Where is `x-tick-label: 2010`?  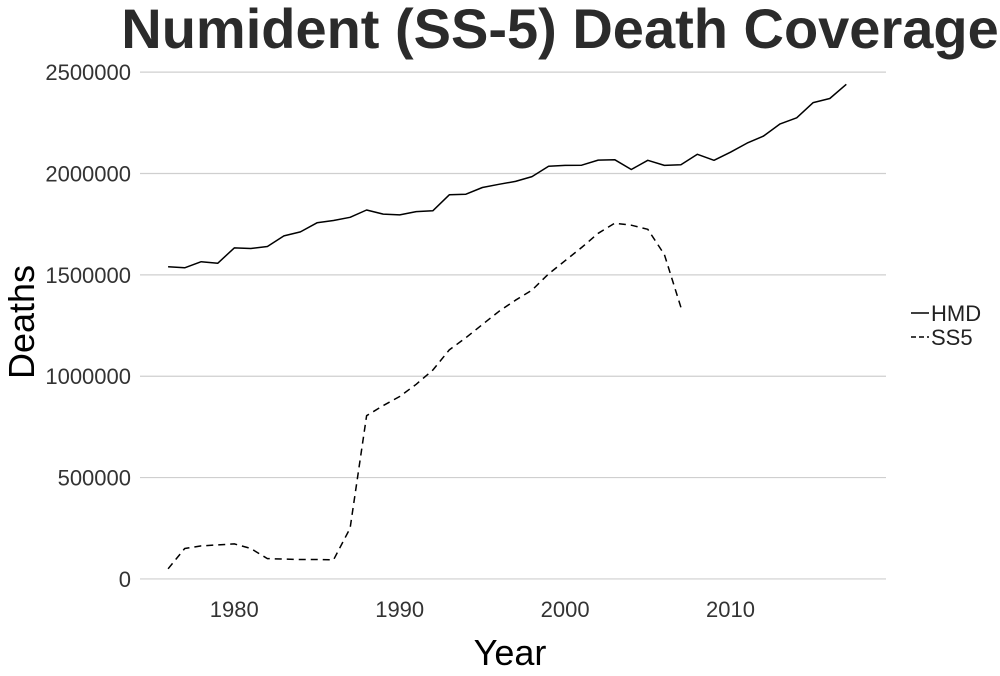
x-tick-label: 2010 is located at coordinates (730, 609).